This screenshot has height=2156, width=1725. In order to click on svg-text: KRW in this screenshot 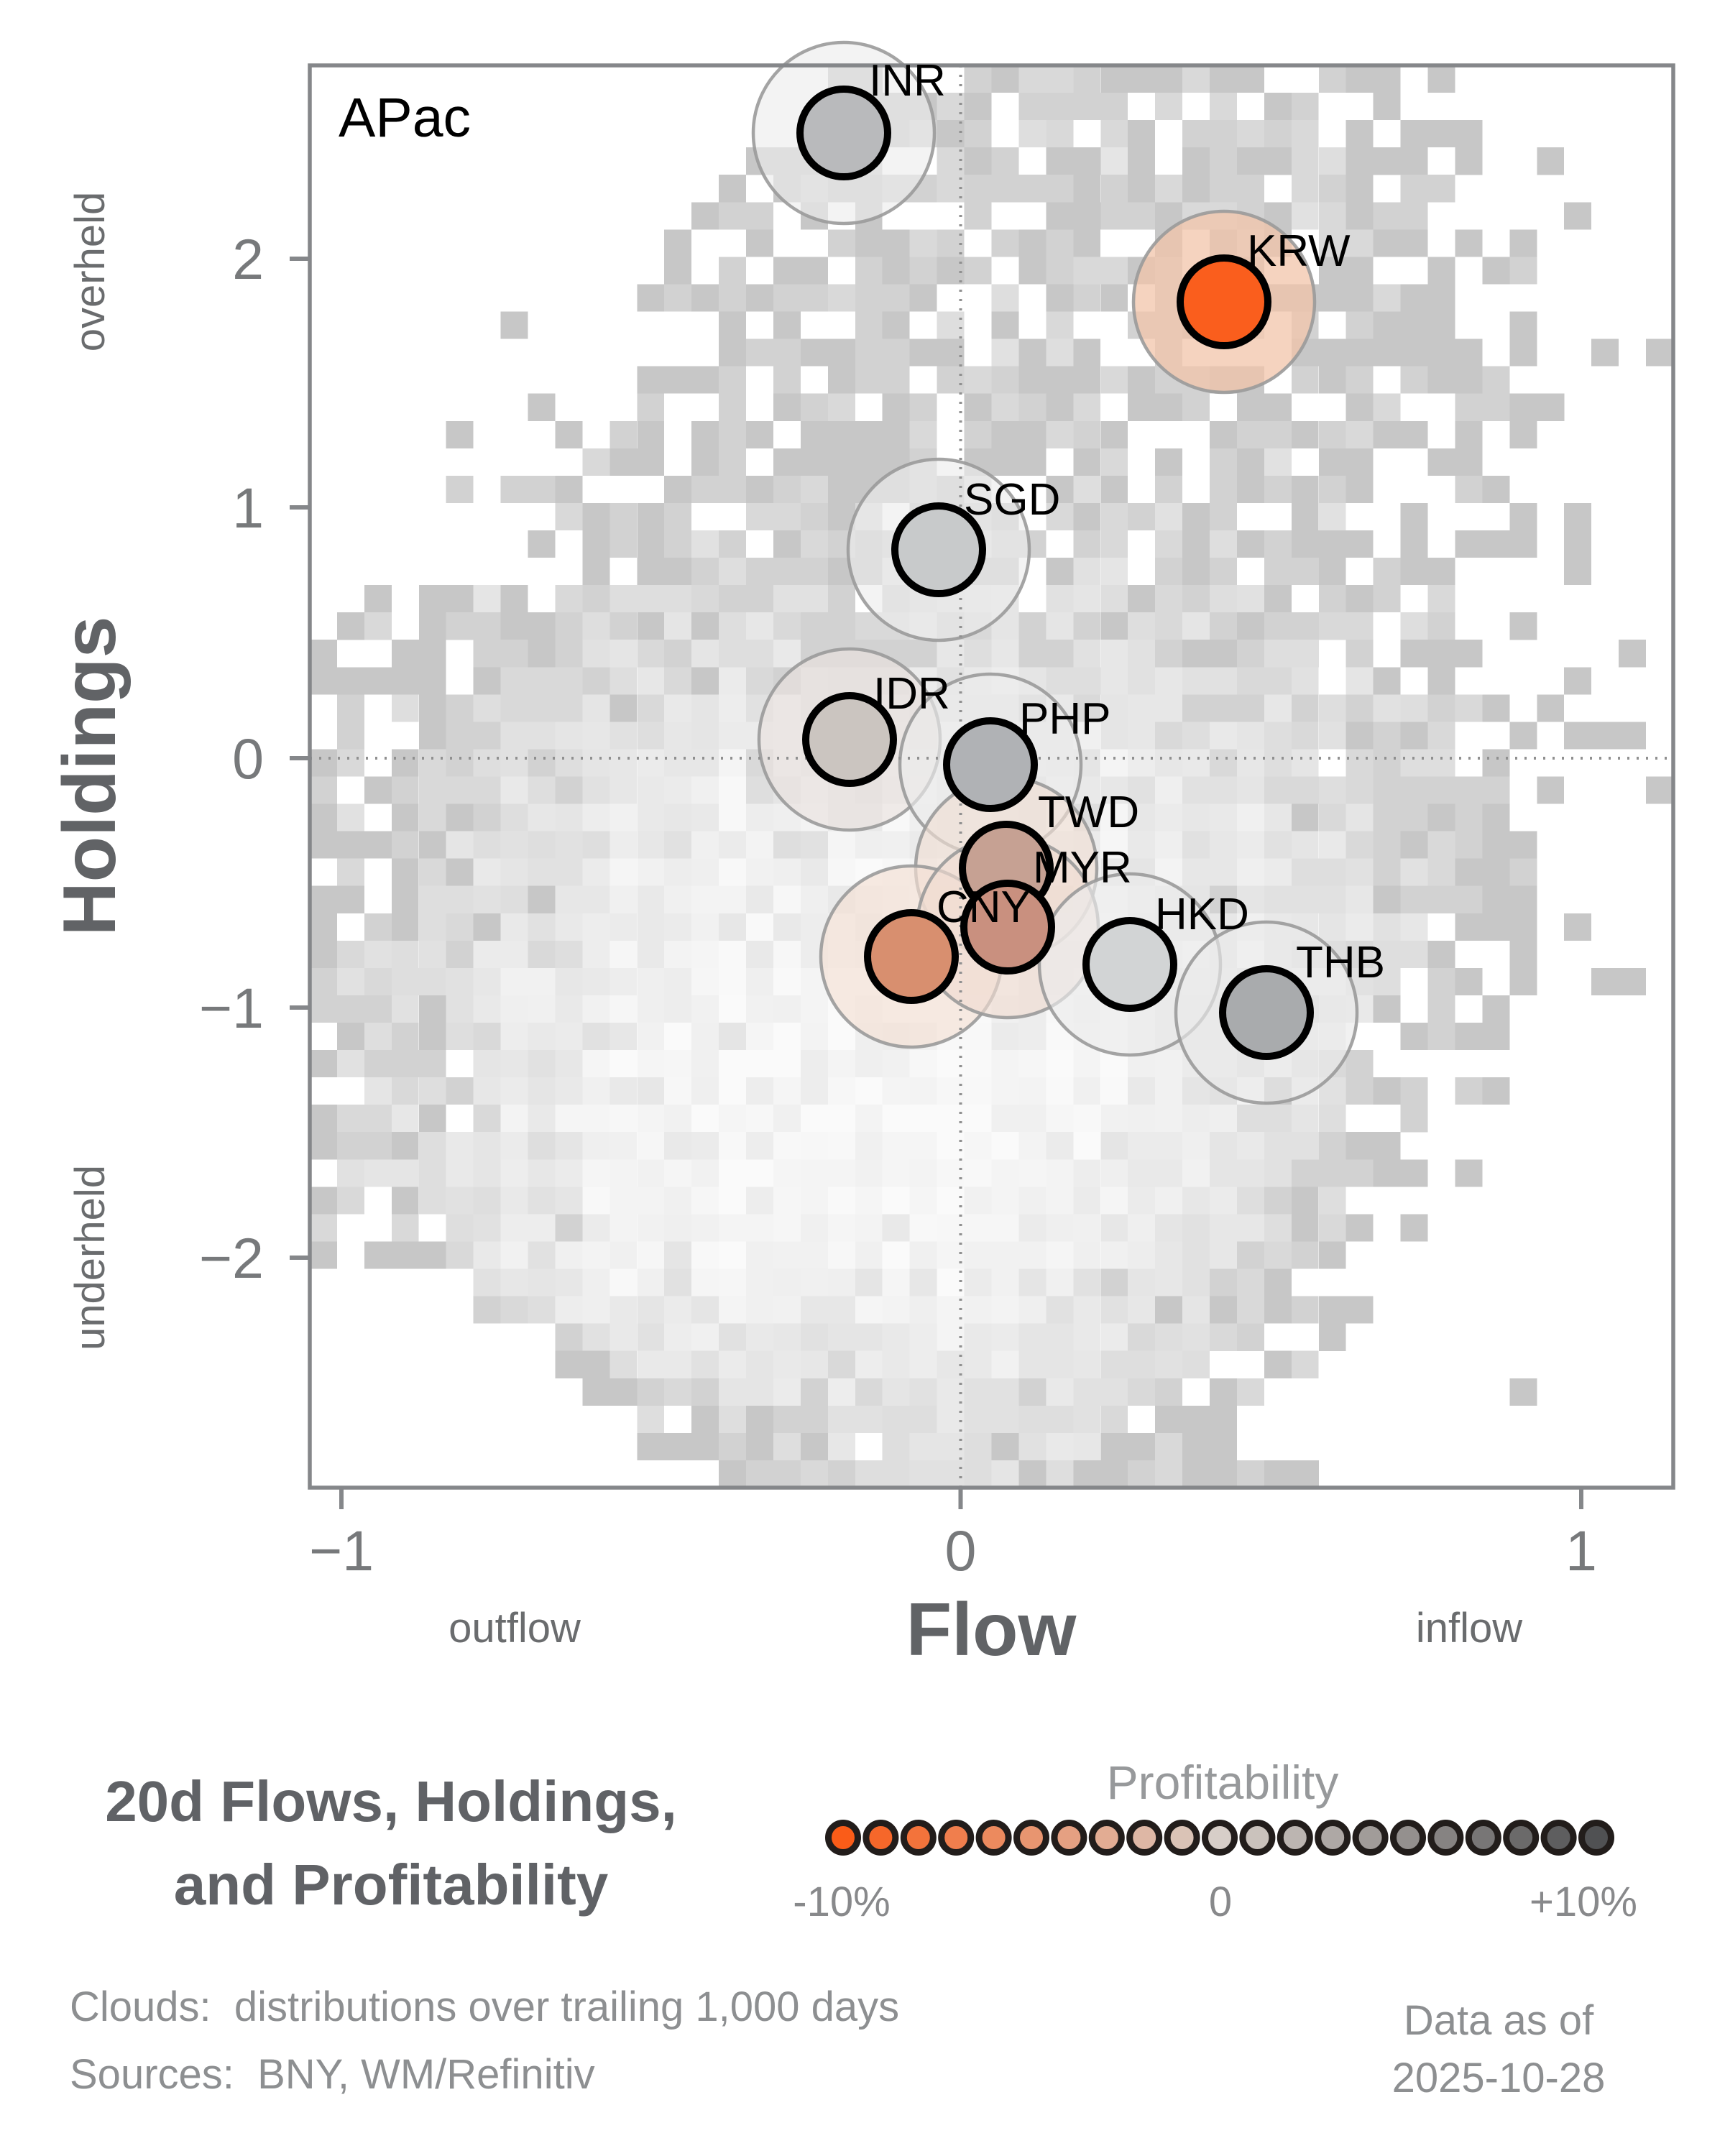, I will do `click(1299, 251)`.